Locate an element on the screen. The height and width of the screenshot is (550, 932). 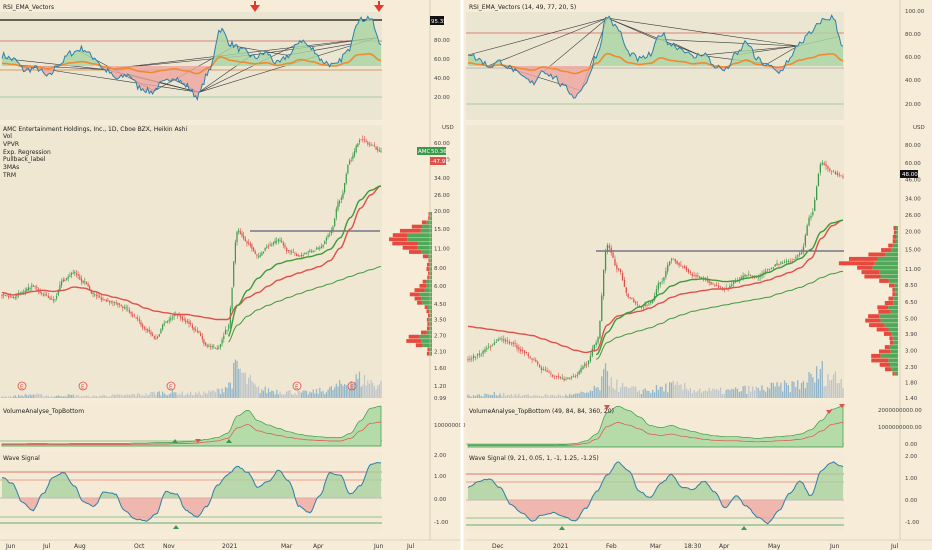
earnings-icon is located at coordinates (352, 386).